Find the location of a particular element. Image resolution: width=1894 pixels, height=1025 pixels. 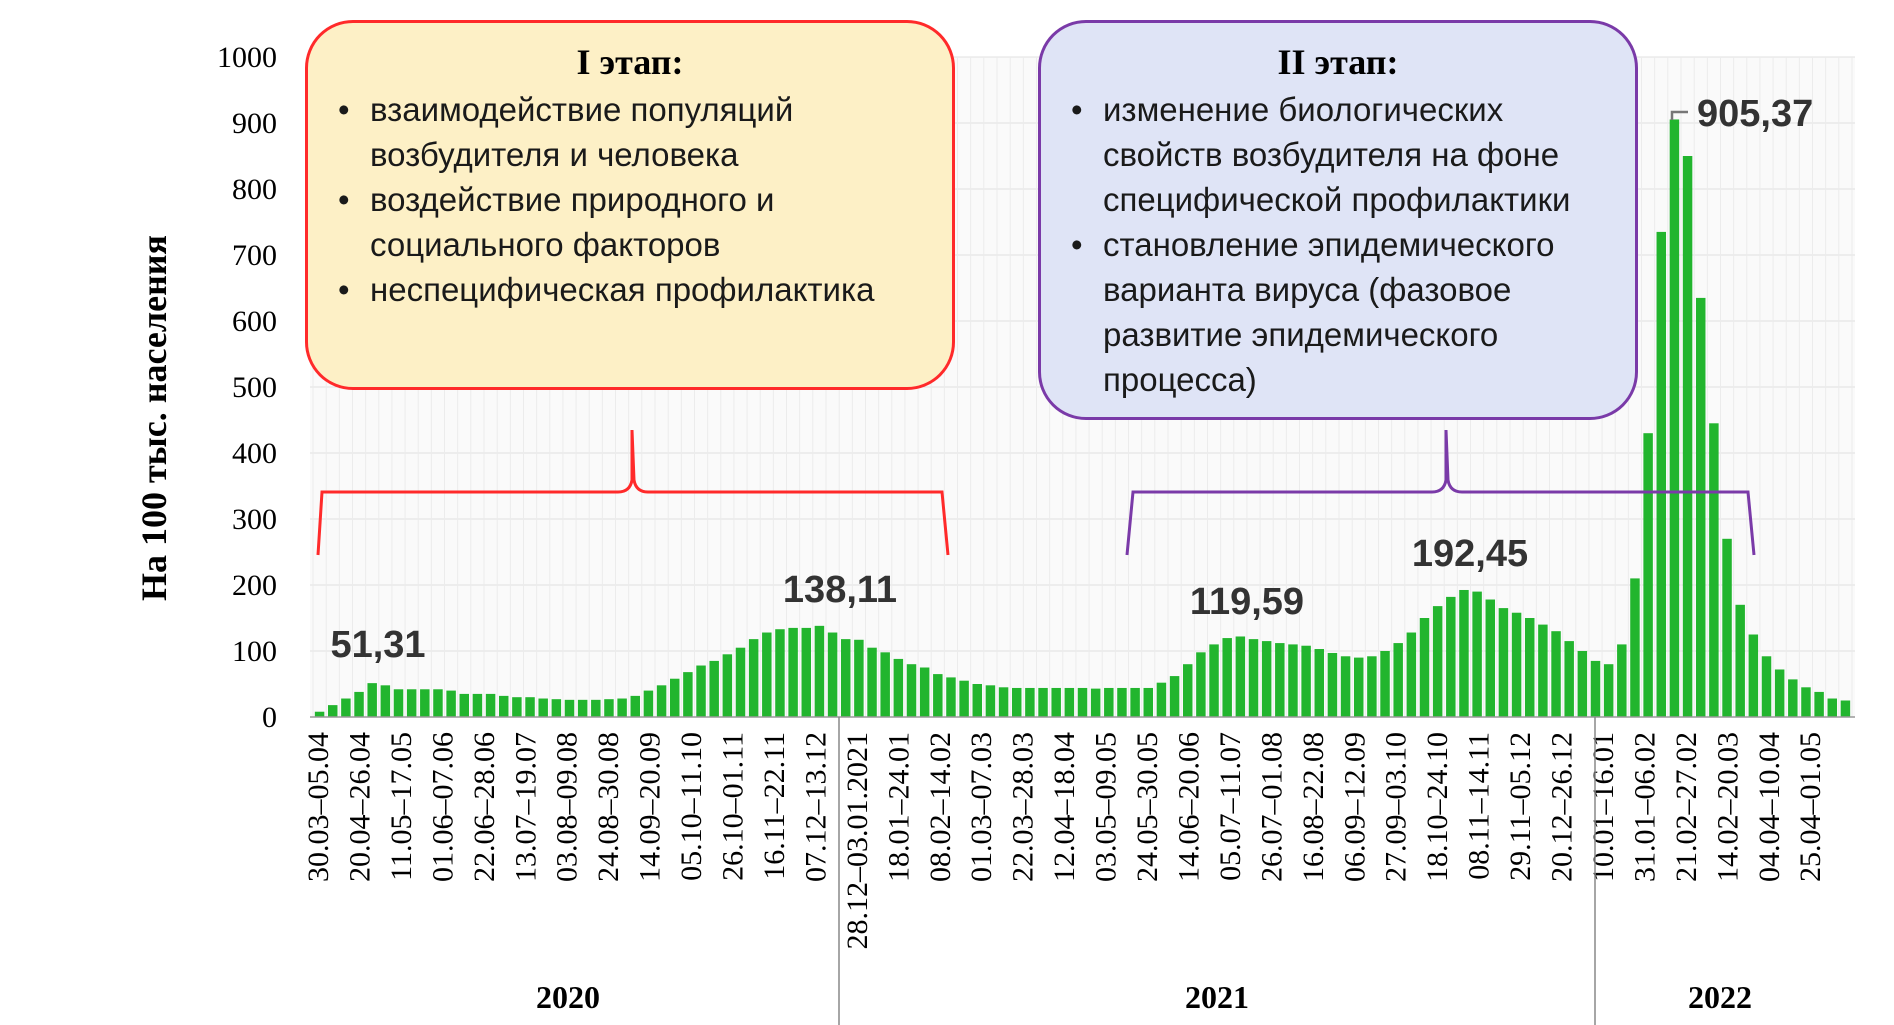

x-tick-label: 07.12–13.12 is located at coordinates (815, 807).